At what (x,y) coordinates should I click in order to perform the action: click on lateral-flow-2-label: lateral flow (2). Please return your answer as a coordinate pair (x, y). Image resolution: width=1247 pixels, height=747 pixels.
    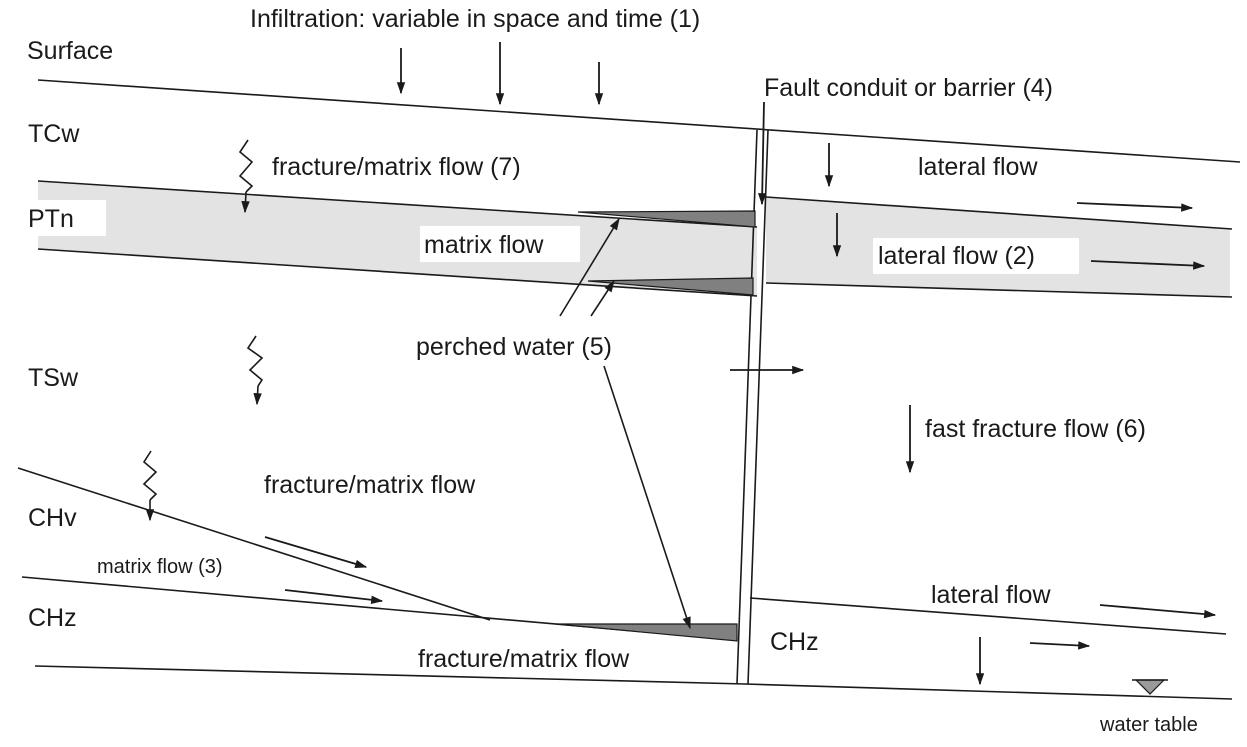
    Looking at the image, I should click on (956, 256).